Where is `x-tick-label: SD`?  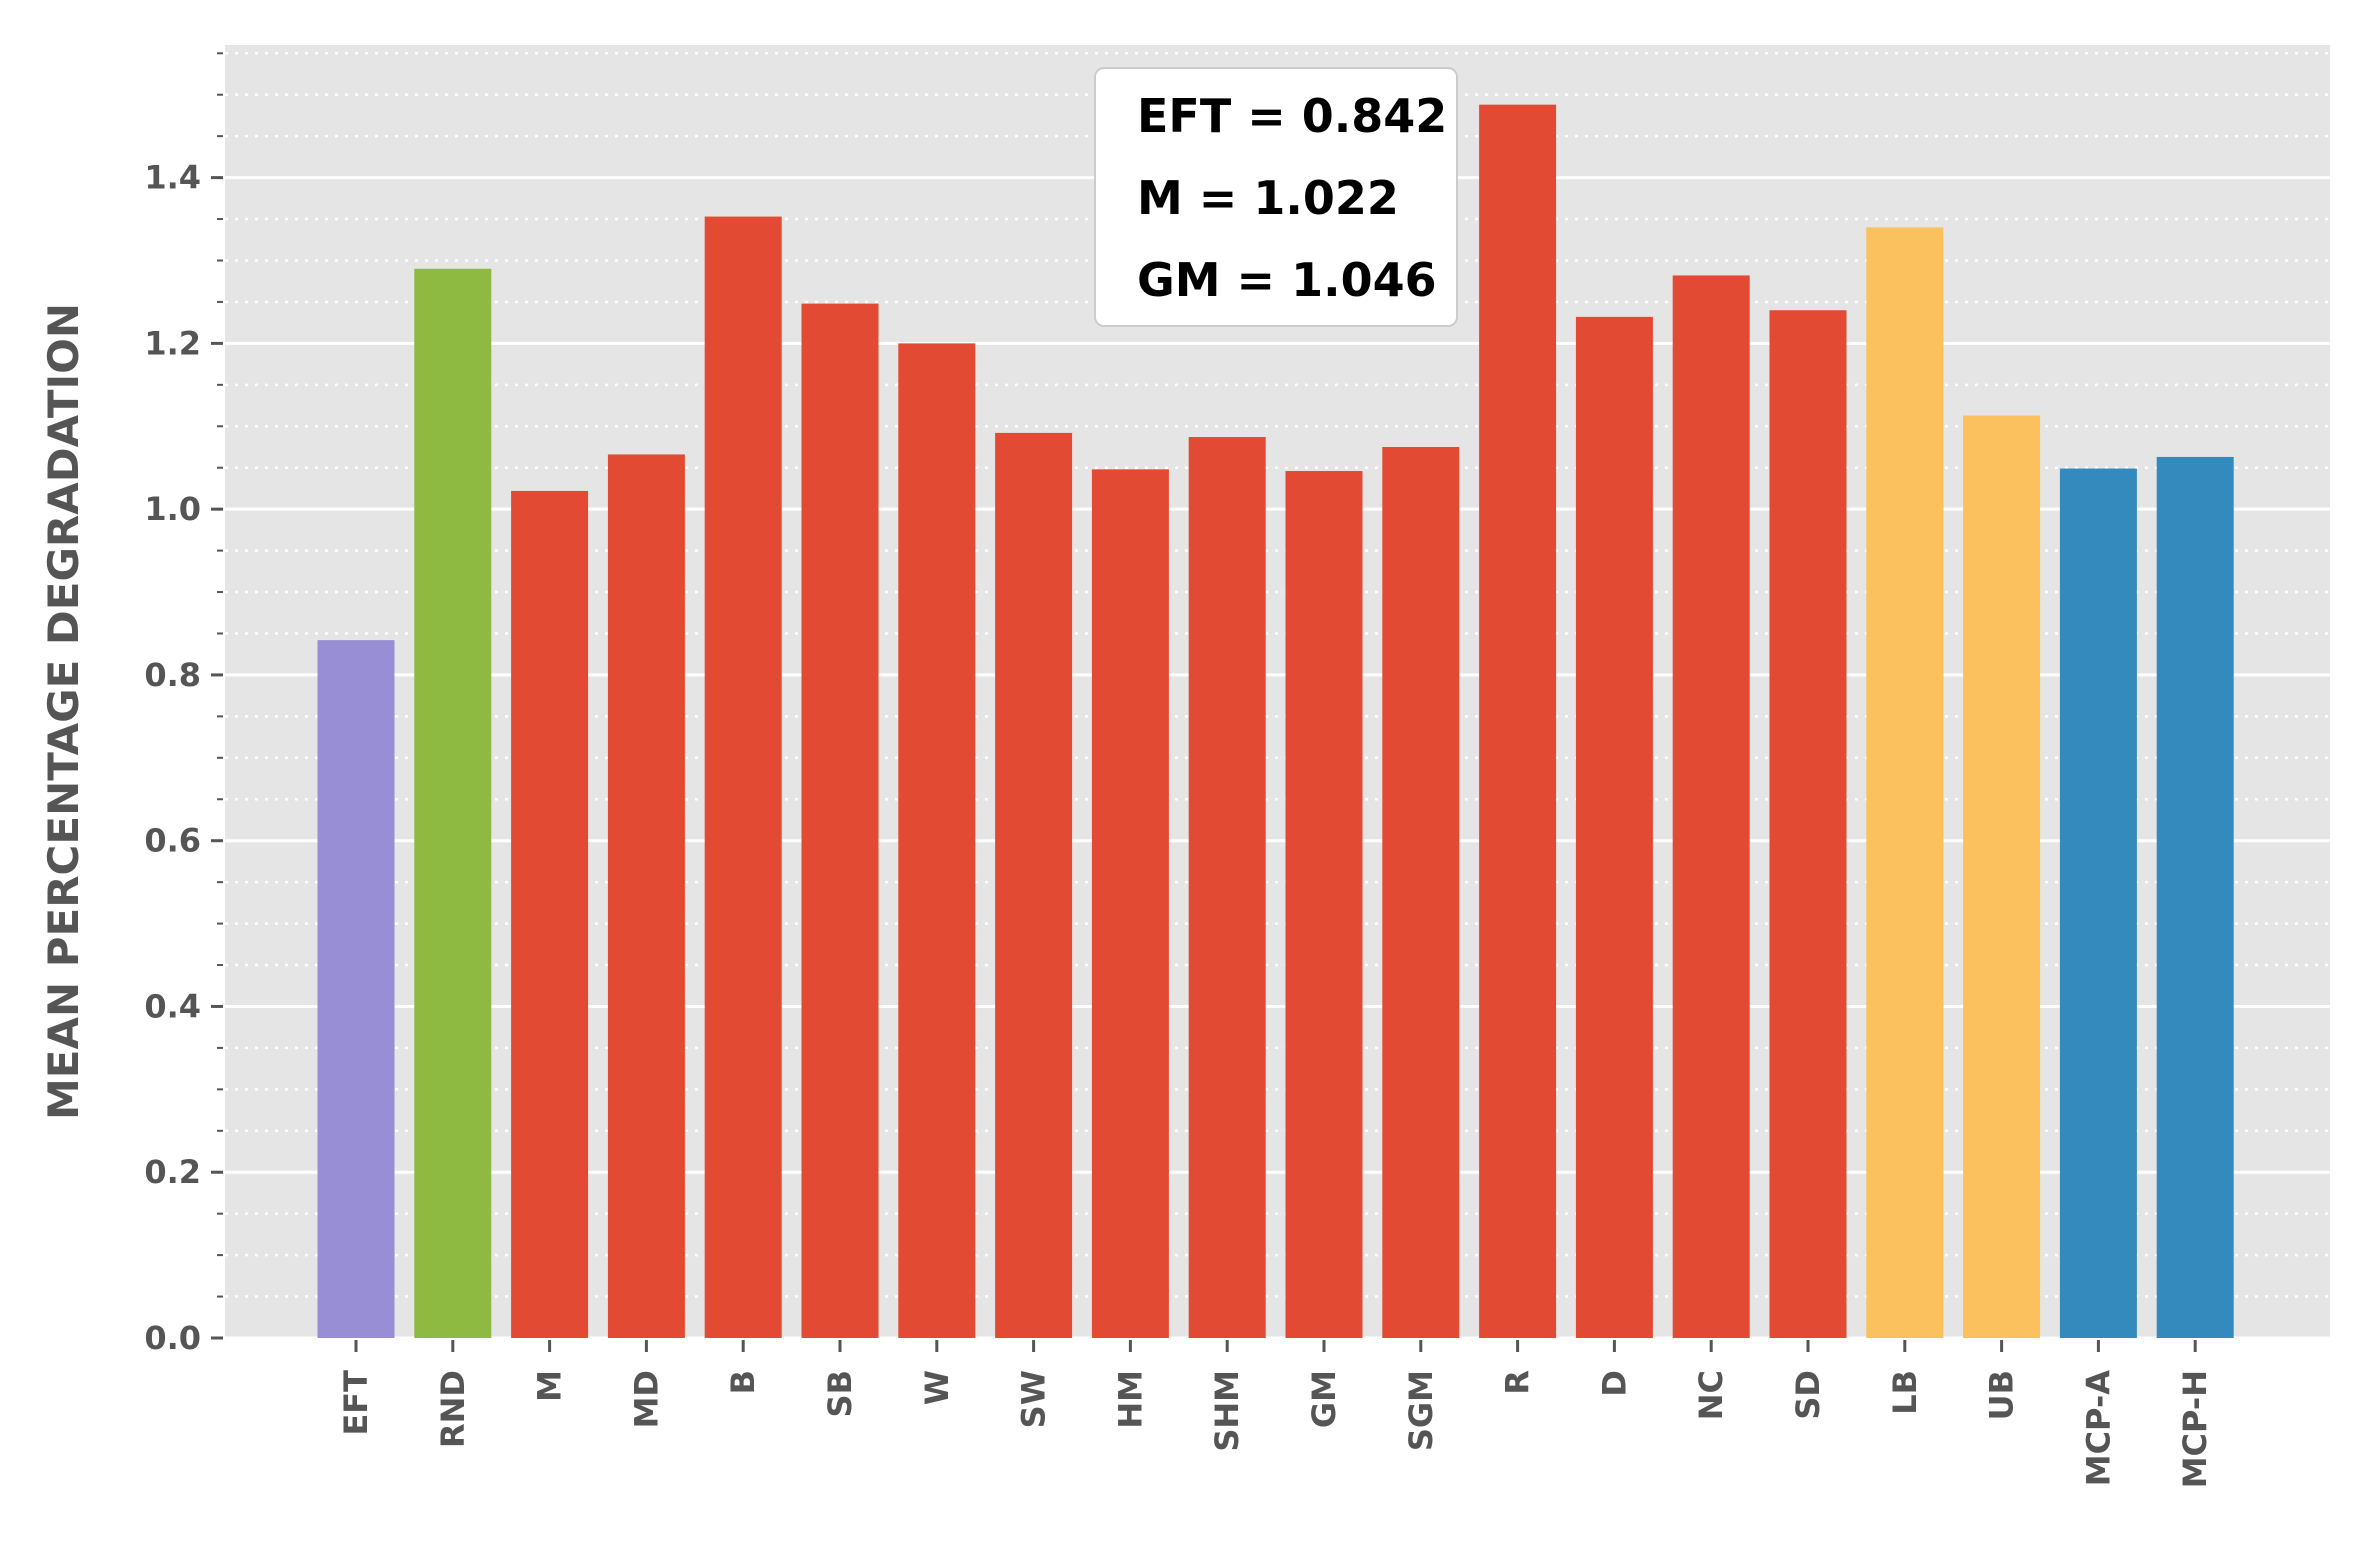
x-tick-label: SD is located at coordinates (1808, 1395).